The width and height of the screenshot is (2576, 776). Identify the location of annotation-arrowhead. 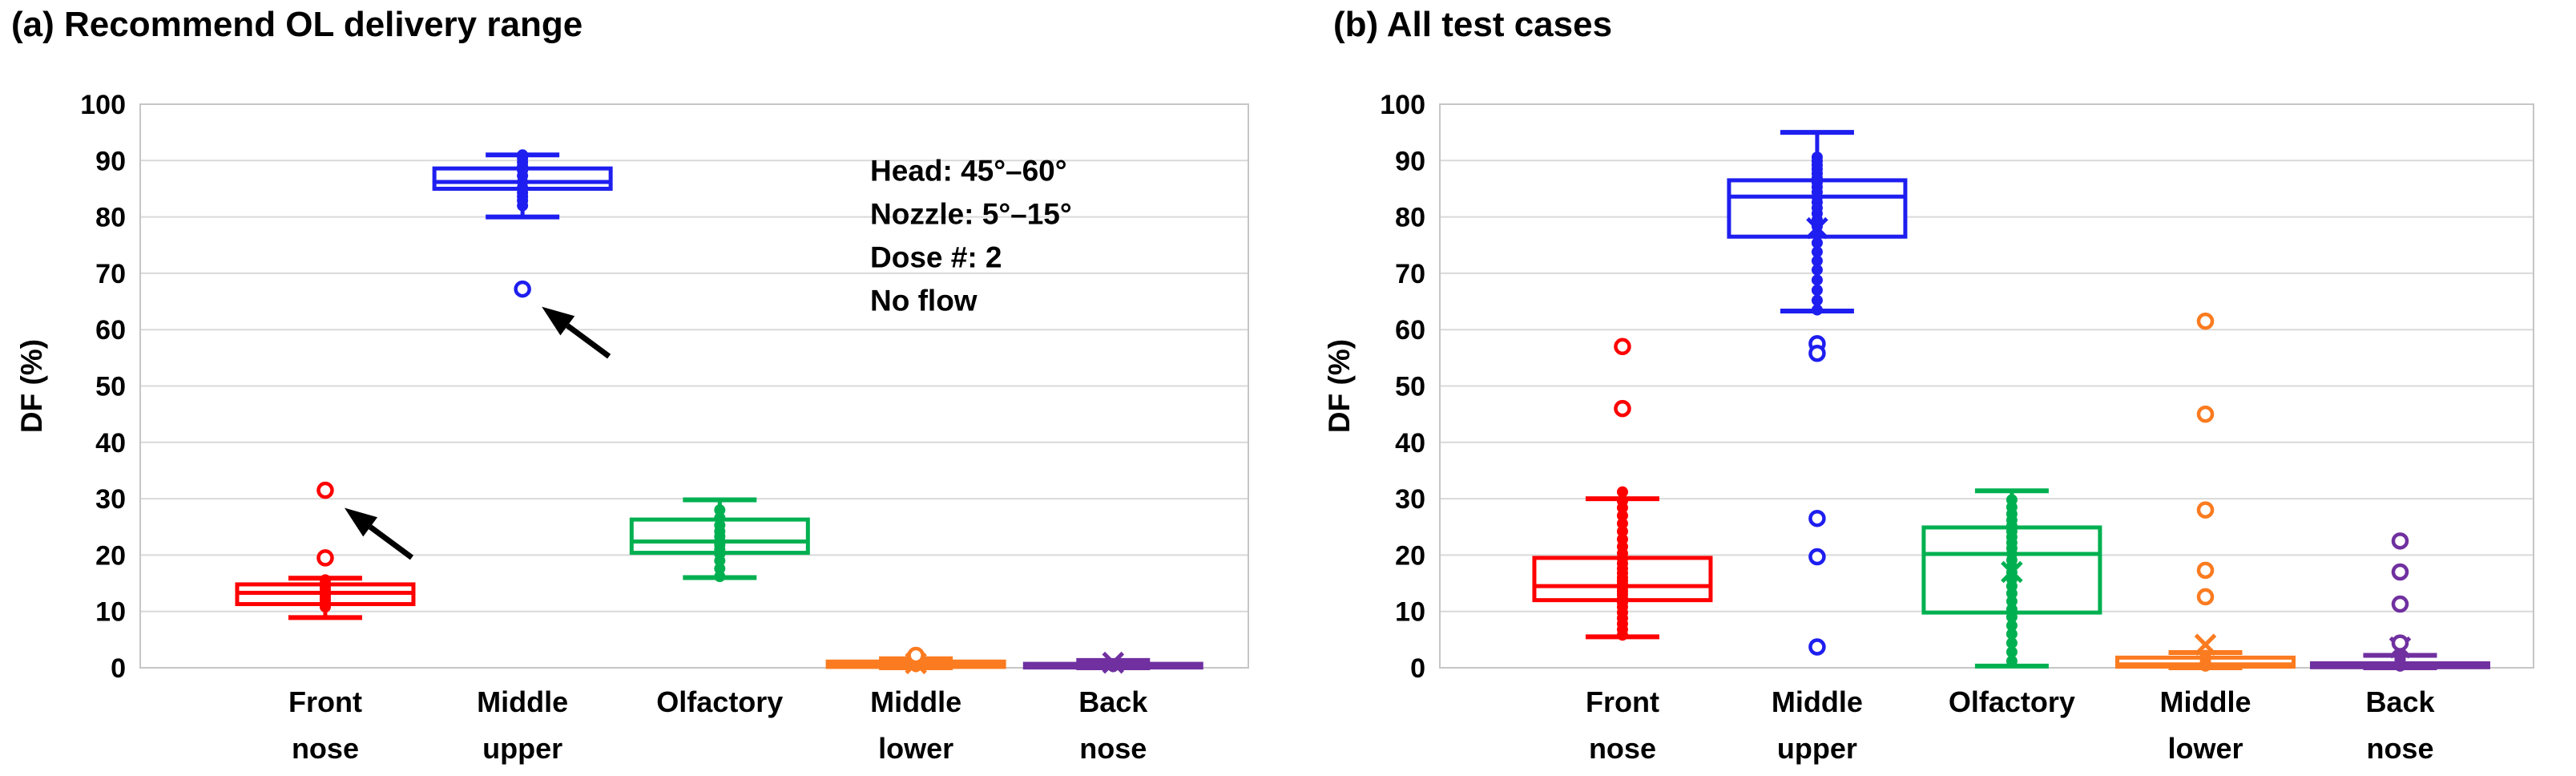
(558, 321).